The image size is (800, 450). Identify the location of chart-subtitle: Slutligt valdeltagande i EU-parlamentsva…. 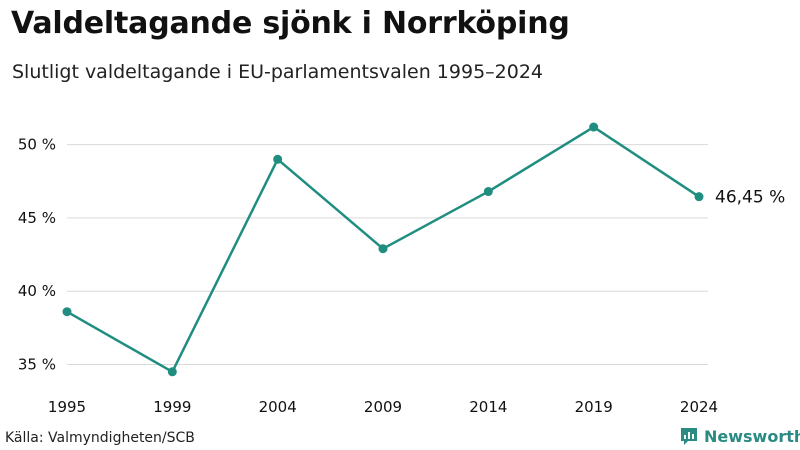
(278, 72).